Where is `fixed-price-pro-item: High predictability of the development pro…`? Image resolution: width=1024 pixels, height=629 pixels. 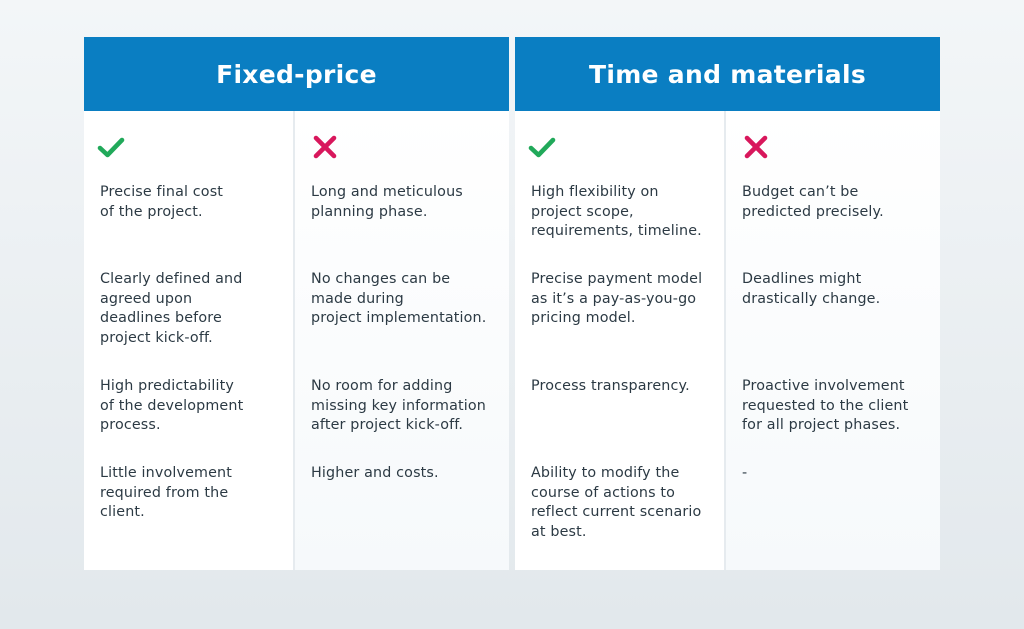
fixed-price-pro-item: High predictability of the development pro… is located at coordinates (172, 406).